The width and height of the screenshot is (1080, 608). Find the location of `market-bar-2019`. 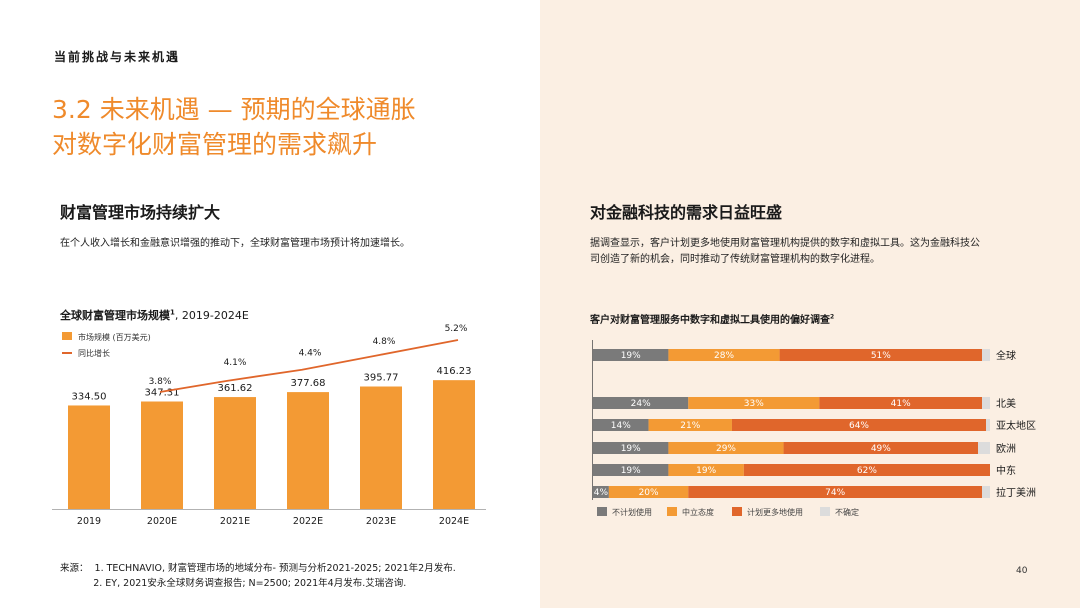

market-bar-2019 is located at coordinates (89, 457).